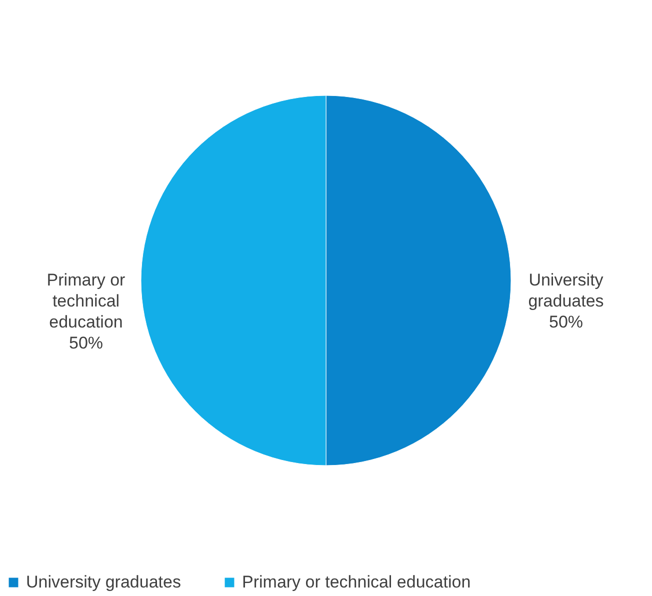  I want to click on legend-label: Primary or technical education, so click(356, 582).